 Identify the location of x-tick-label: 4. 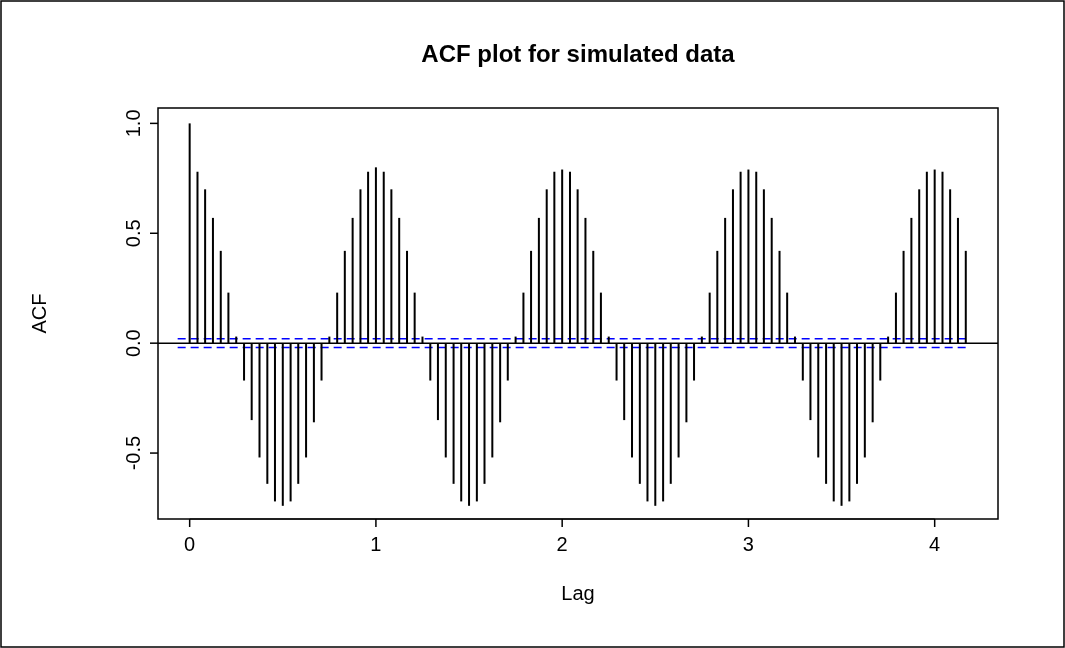
(935, 544).